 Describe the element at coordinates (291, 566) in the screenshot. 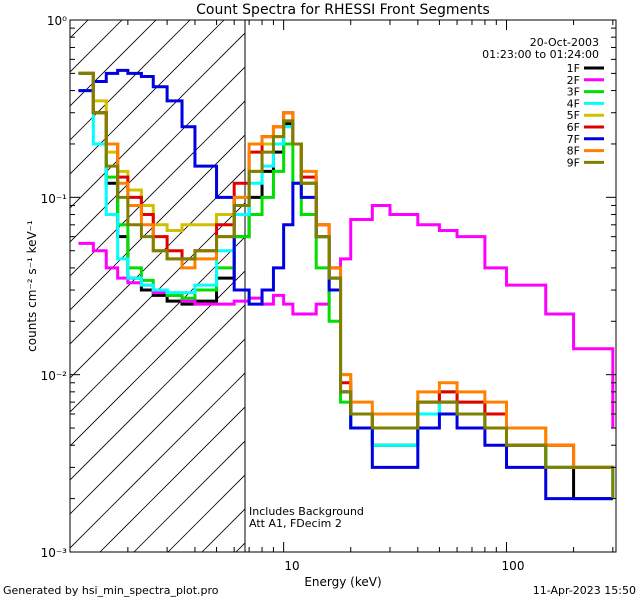

I see `x-tick-label-10: 10` at that location.